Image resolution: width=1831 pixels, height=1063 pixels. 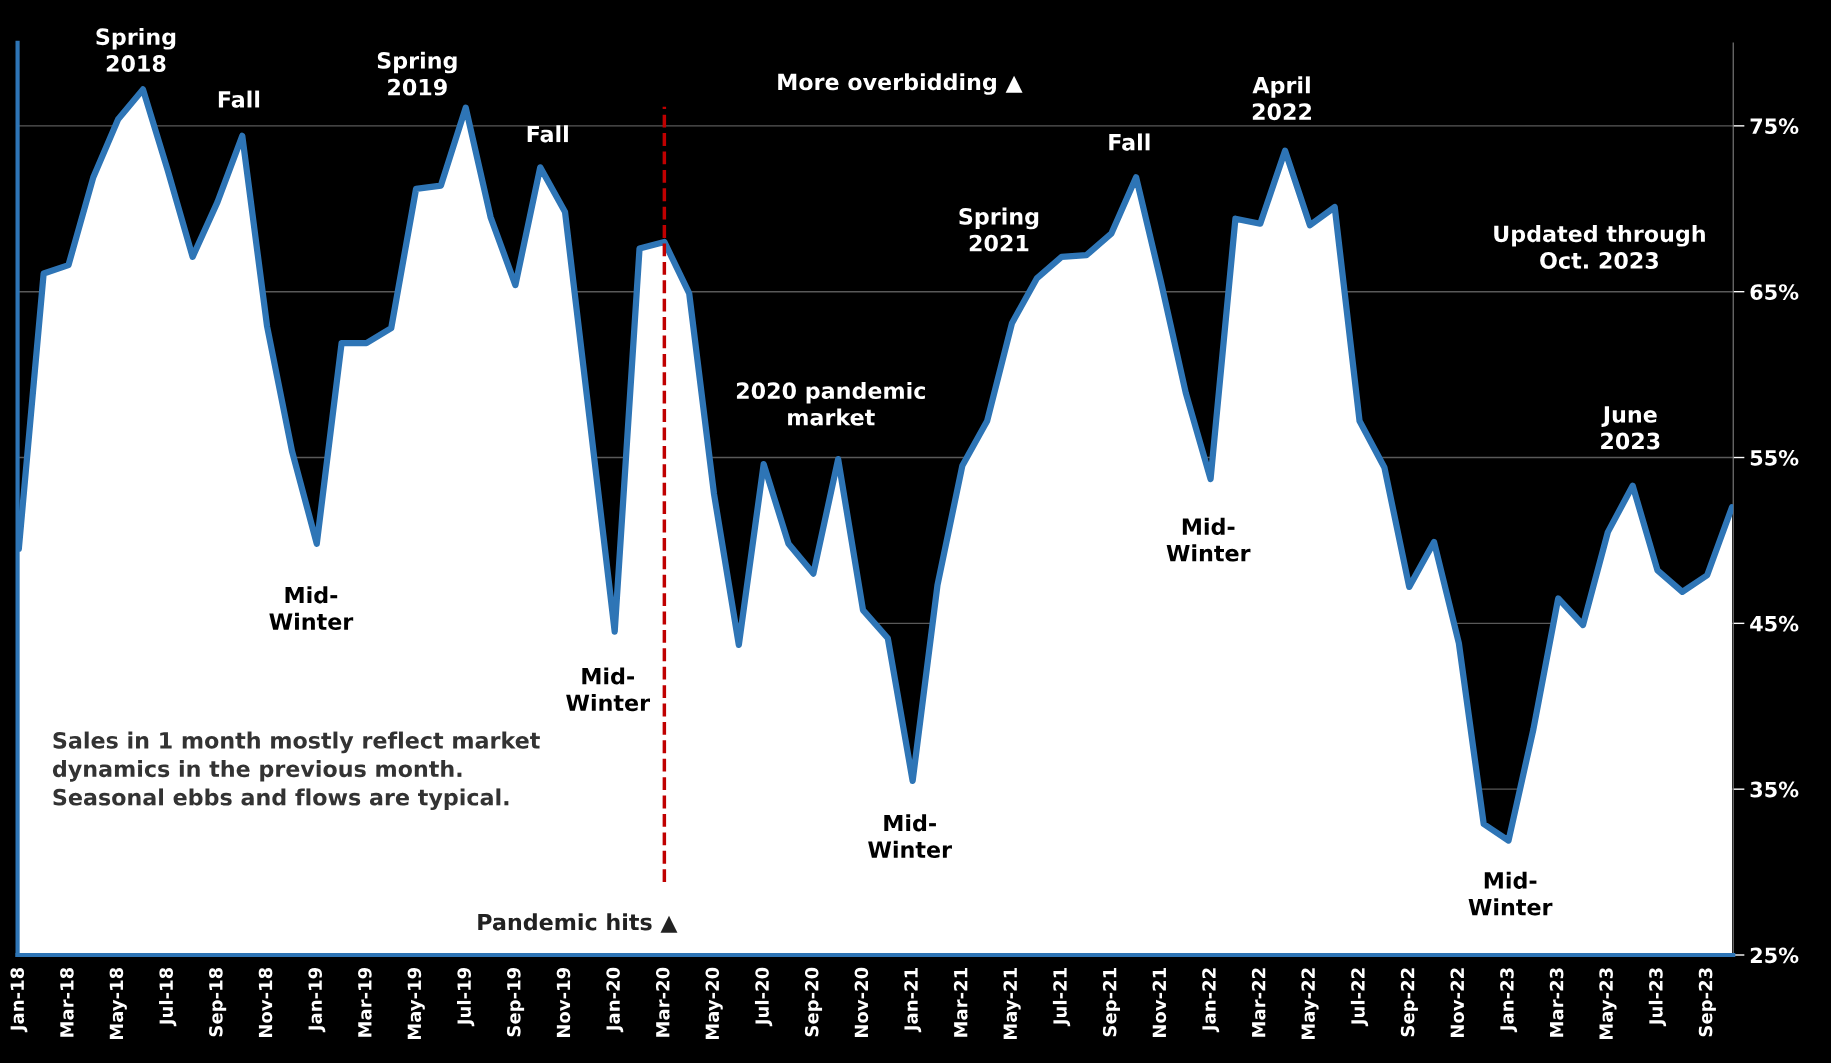 What do you see at coordinates (1159, 1003) in the screenshot?
I see `x-tick-label: Nov-21` at bounding box center [1159, 1003].